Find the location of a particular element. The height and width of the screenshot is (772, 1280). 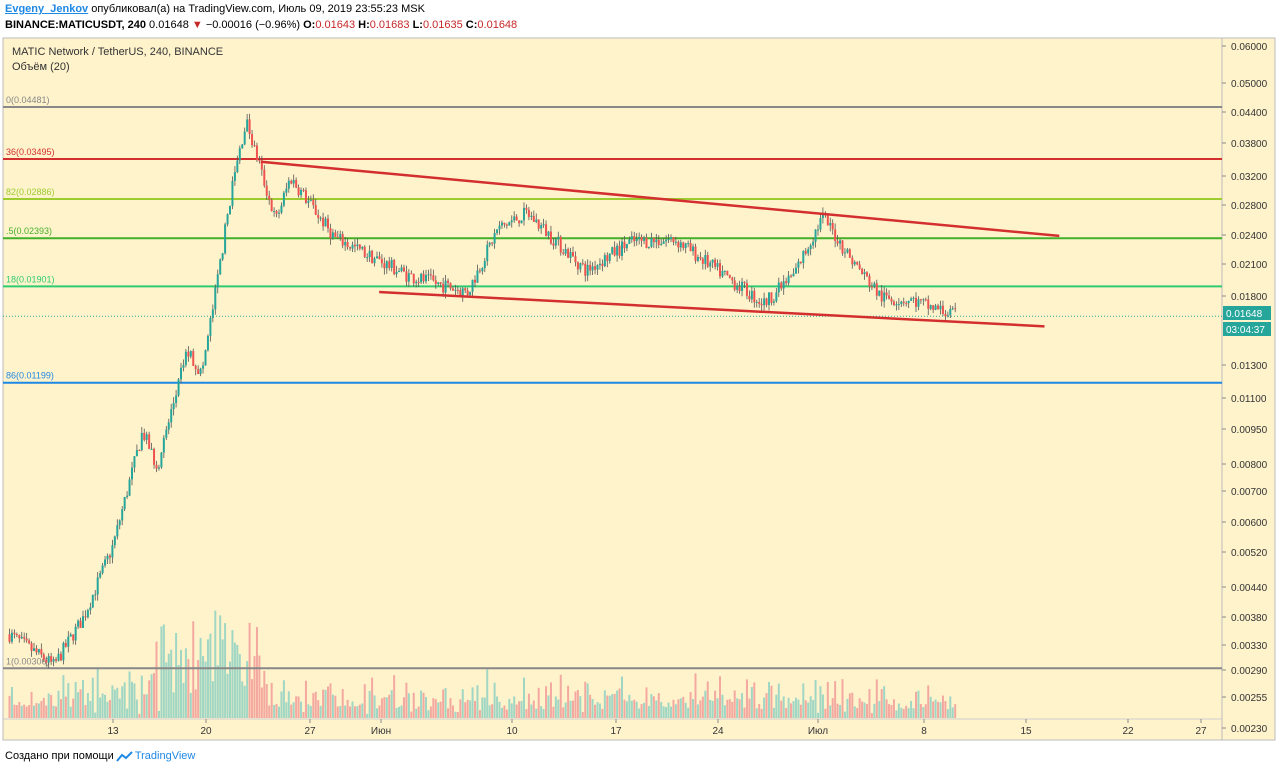

author-link: Evgeny_Jenkov is located at coordinates (47, 9).